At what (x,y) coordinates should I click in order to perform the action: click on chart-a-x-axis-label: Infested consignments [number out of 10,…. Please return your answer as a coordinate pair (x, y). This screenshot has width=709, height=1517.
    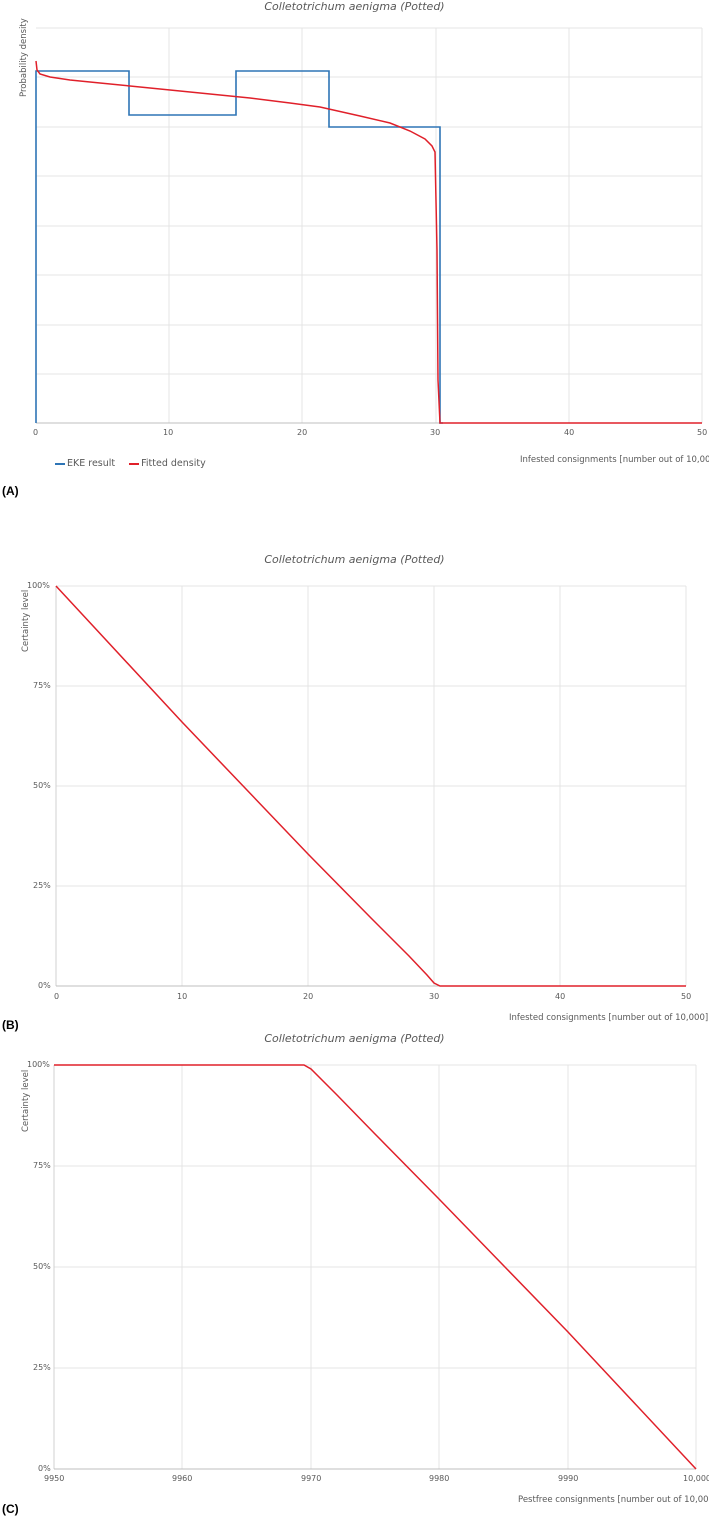
    Looking at the image, I should click on (614, 460).